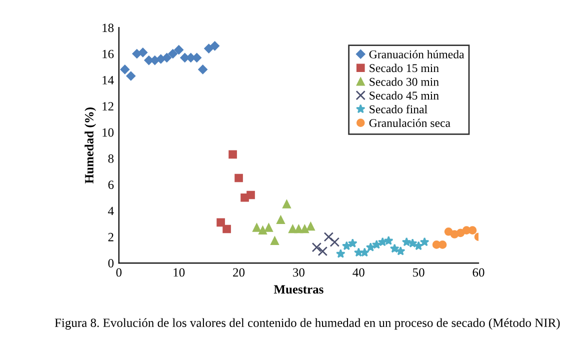 This screenshot has width=580, height=354. Describe the element at coordinates (108, 28) in the screenshot. I see `y-tick-label: 18` at that location.